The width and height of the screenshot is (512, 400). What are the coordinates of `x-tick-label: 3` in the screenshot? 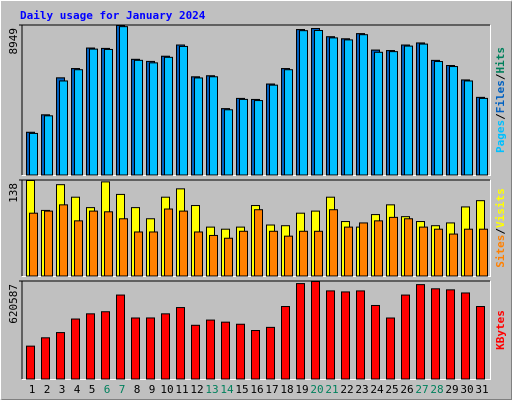 It's located at (62, 389).